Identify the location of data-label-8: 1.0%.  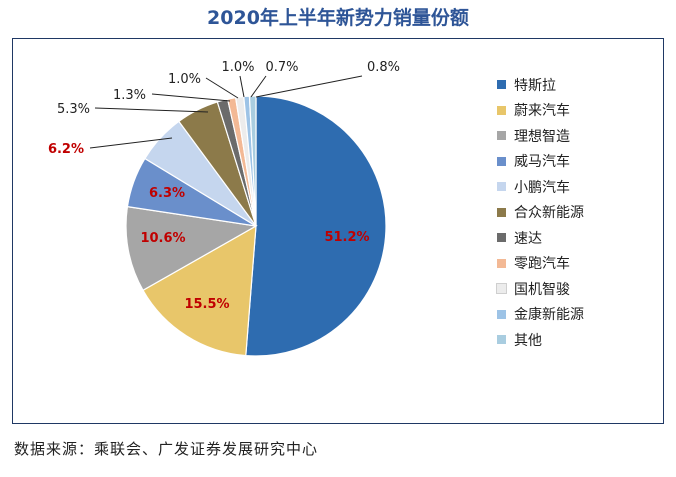
(184, 79).